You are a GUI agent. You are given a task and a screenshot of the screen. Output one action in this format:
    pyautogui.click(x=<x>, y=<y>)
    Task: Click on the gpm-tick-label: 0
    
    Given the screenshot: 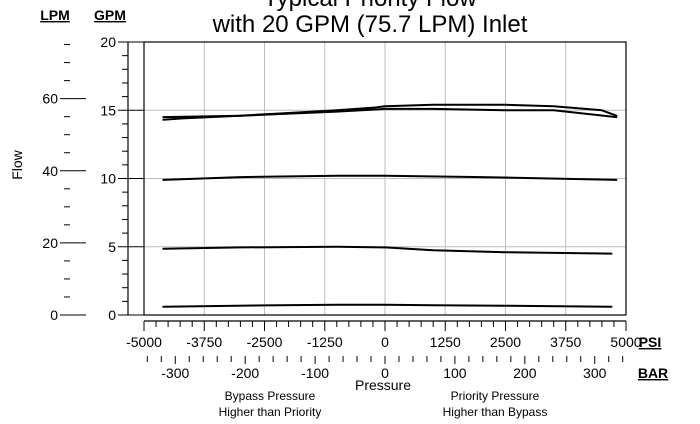 What is the action you would take?
    pyautogui.click(x=112, y=315)
    